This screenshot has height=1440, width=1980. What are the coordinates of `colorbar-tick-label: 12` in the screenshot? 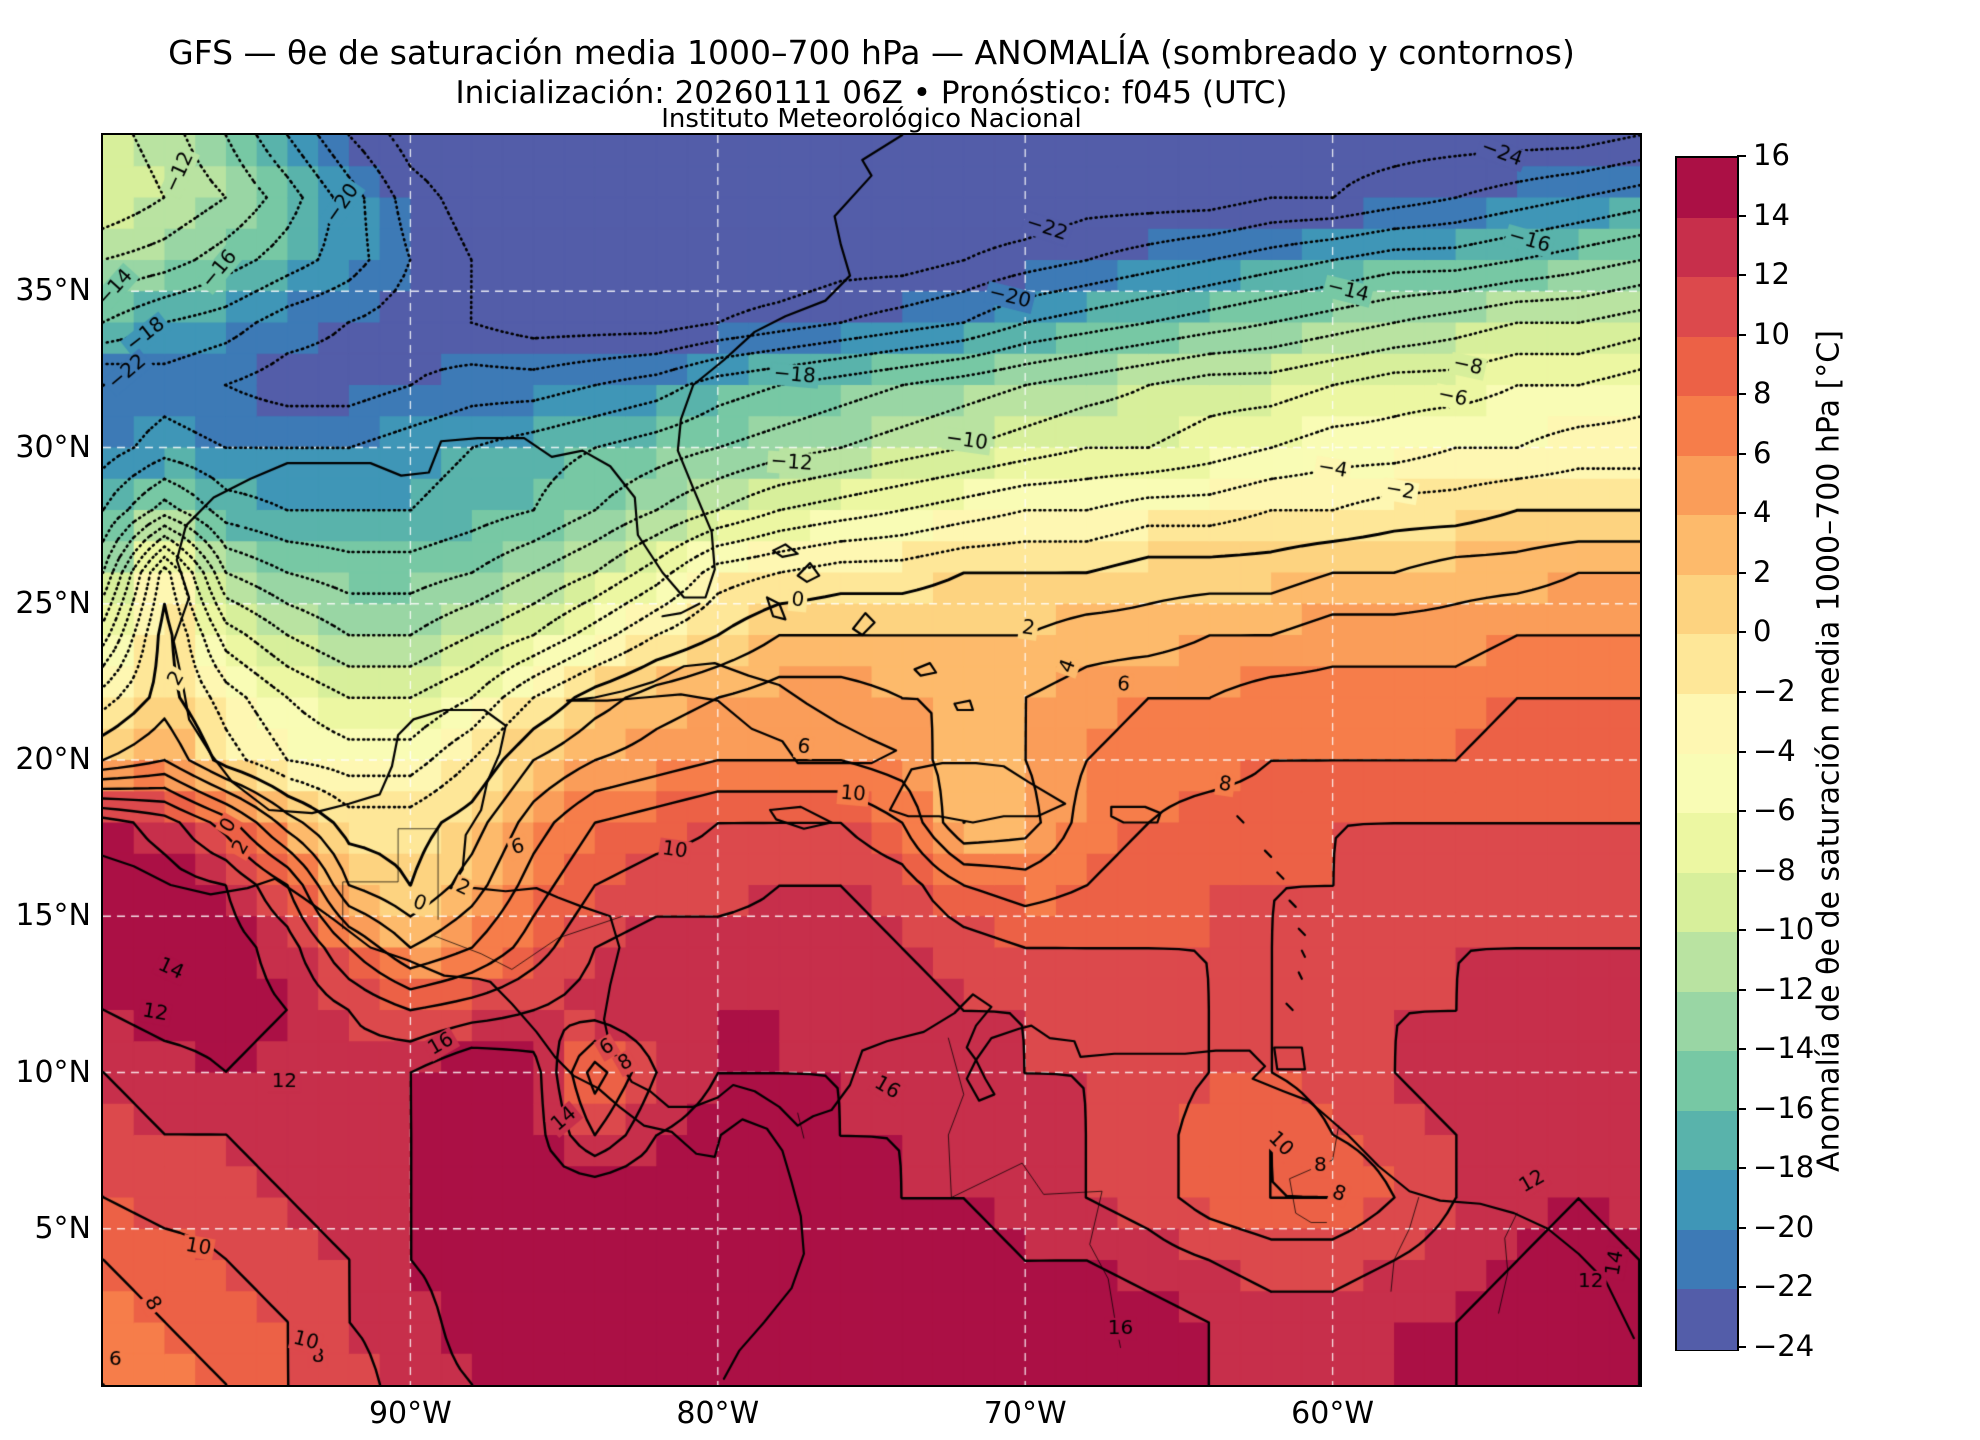 It's located at (1771, 274).